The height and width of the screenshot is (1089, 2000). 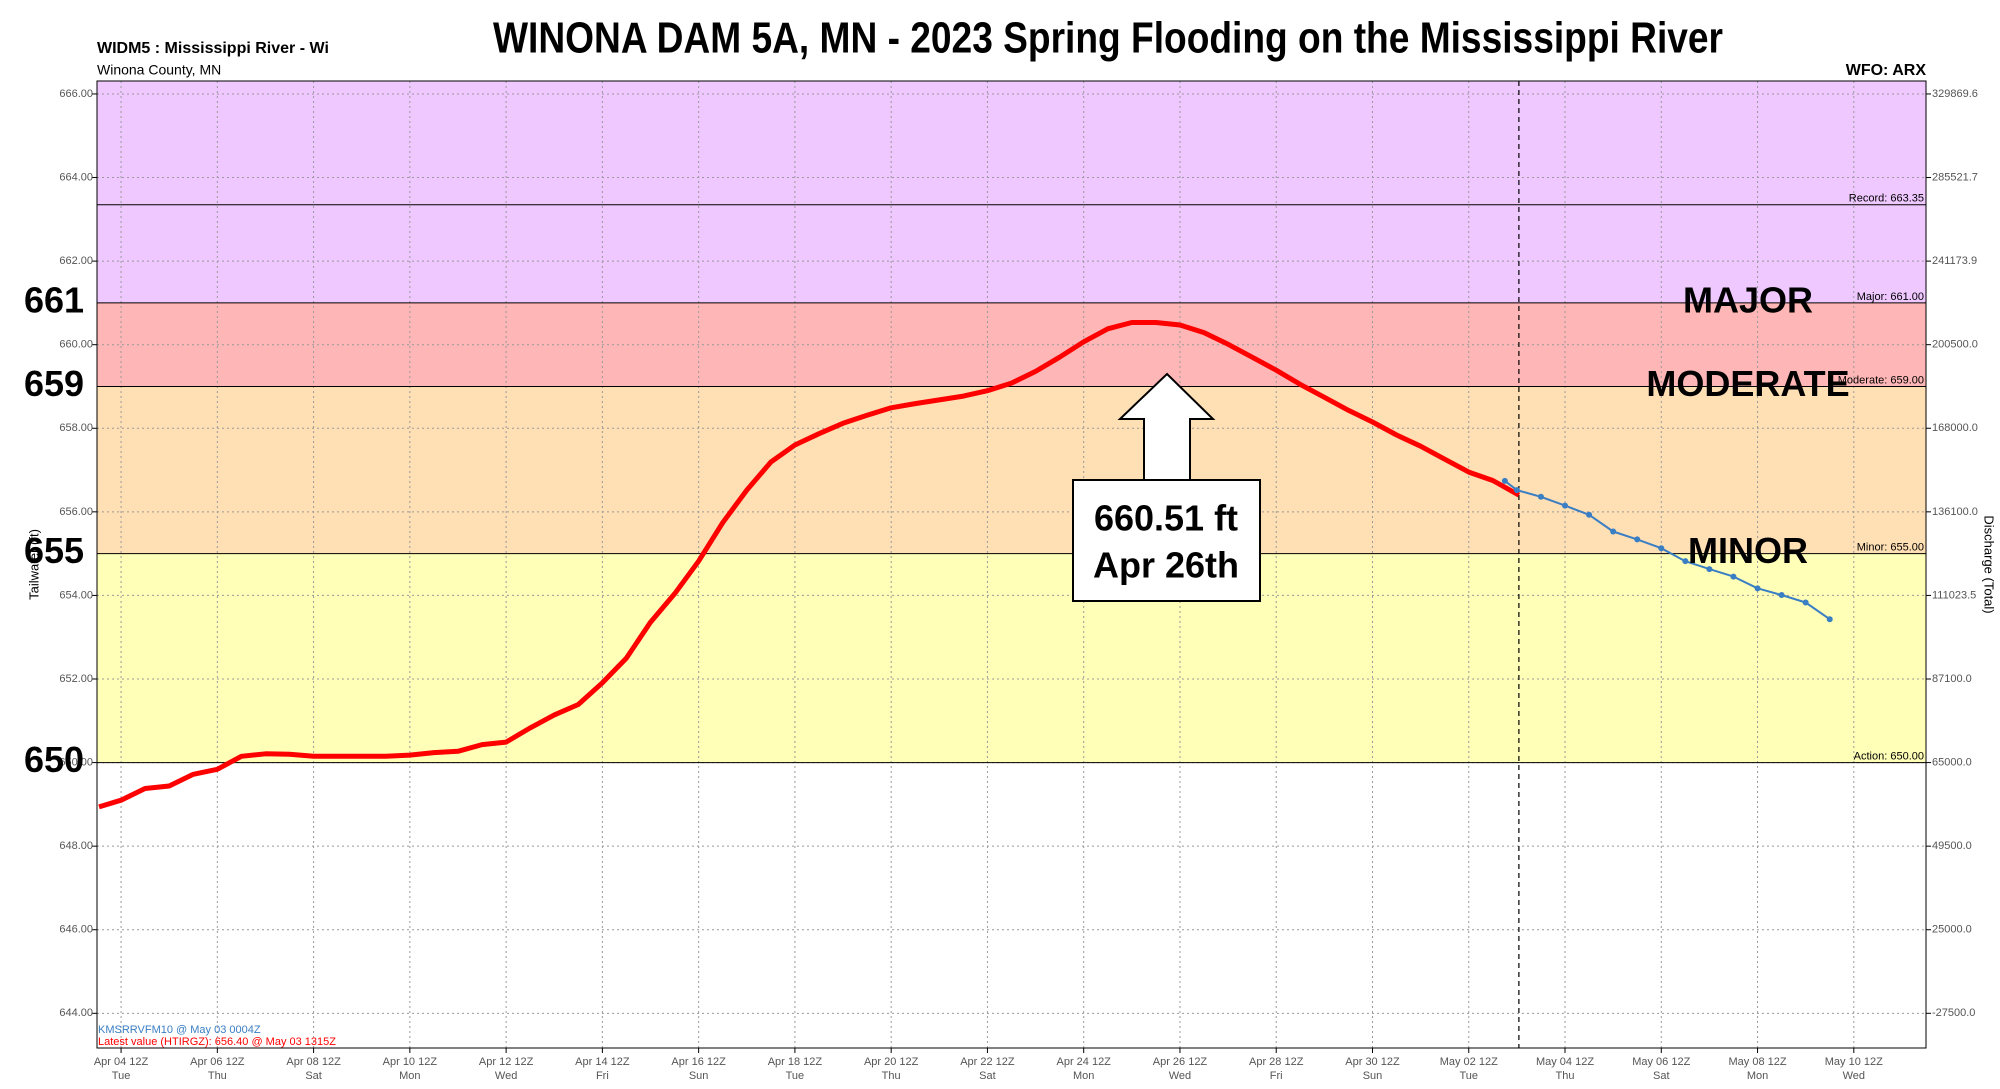 I want to click on flood-label: Major: 661.00, so click(x=1890, y=297).